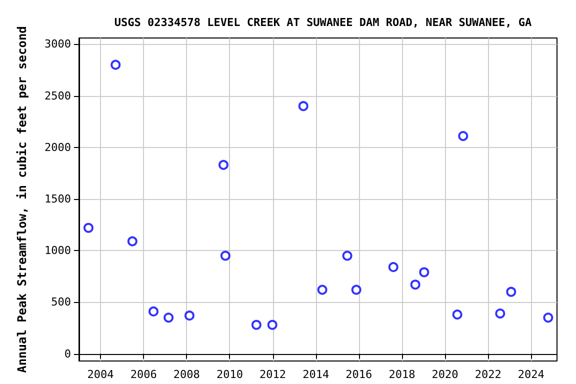 The height and width of the screenshot is (384, 576). I want to click on x-tick-label: 2012, so click(273, 374).